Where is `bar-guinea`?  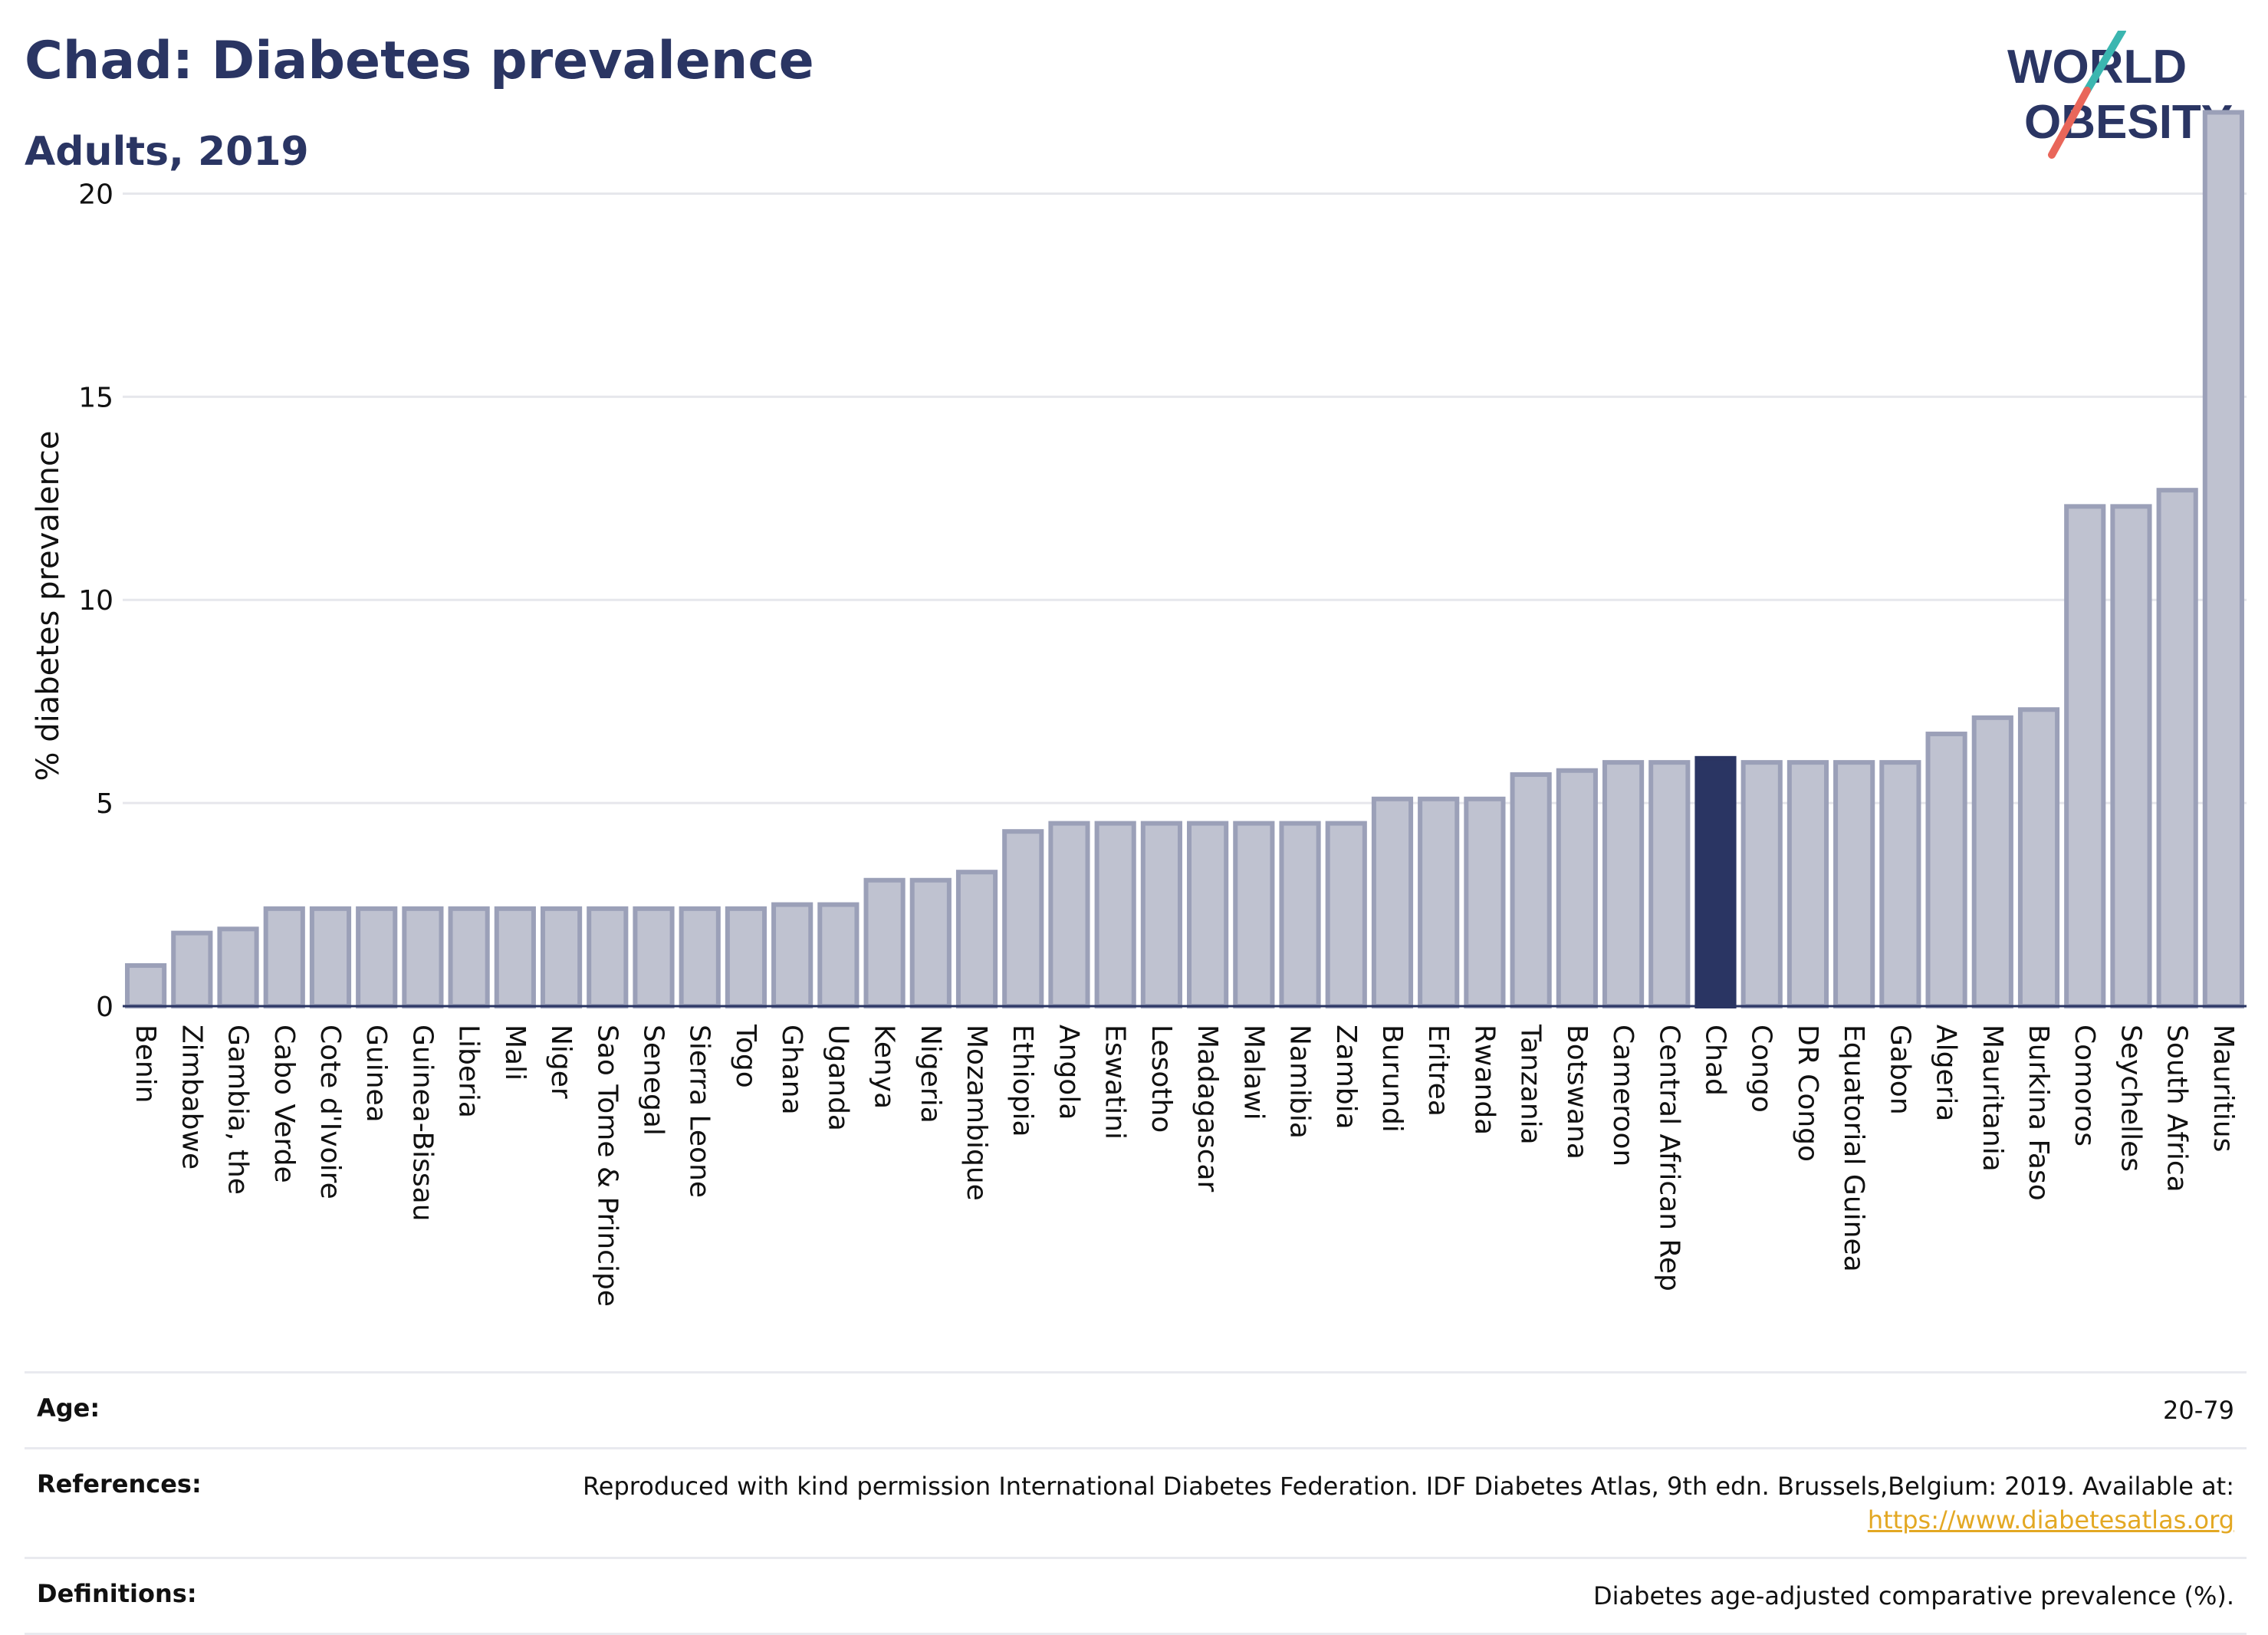 bar-guinea is located at coordinates (377, 957).